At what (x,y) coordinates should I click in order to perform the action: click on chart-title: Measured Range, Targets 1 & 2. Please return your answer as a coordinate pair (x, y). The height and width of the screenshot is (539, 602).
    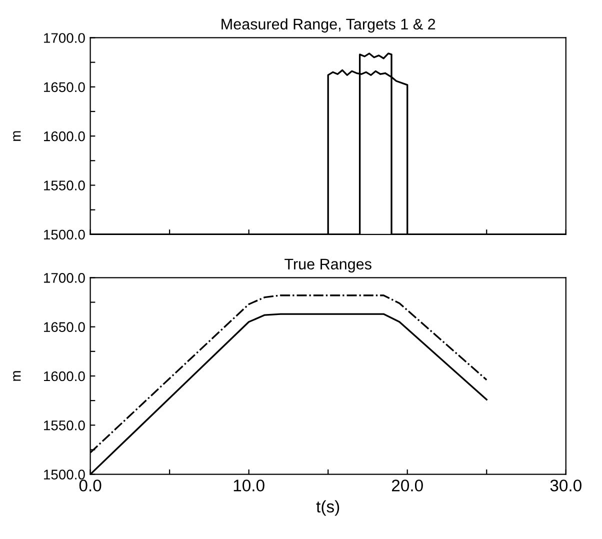
    Looking at the image, I should click on (329, 25).